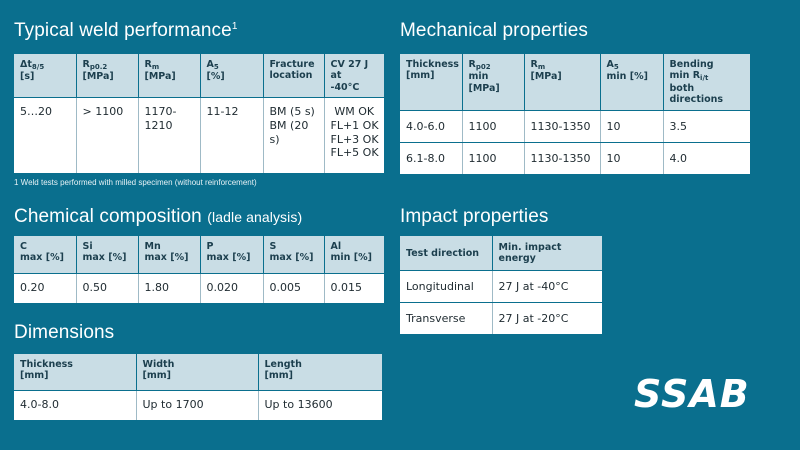 The image size is (800, 450). What do you see at coordinates (234, 26) in the screenshot?
I see `weld-footnote-marker: 1` at bounding box center [234, 26].